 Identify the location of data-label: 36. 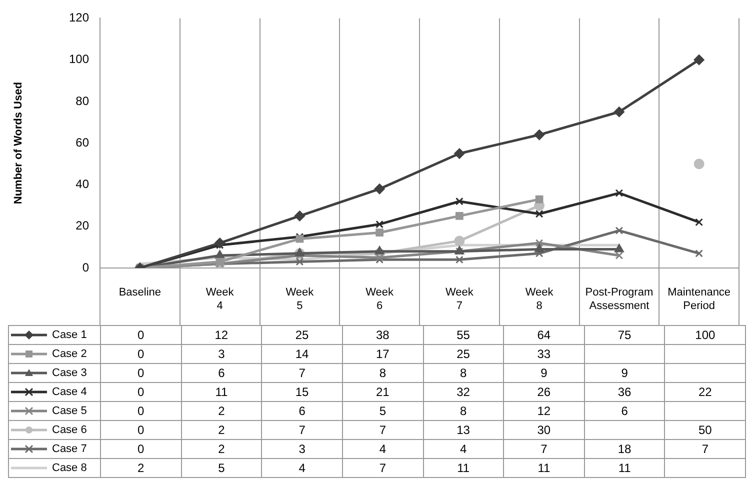
(624, 392).